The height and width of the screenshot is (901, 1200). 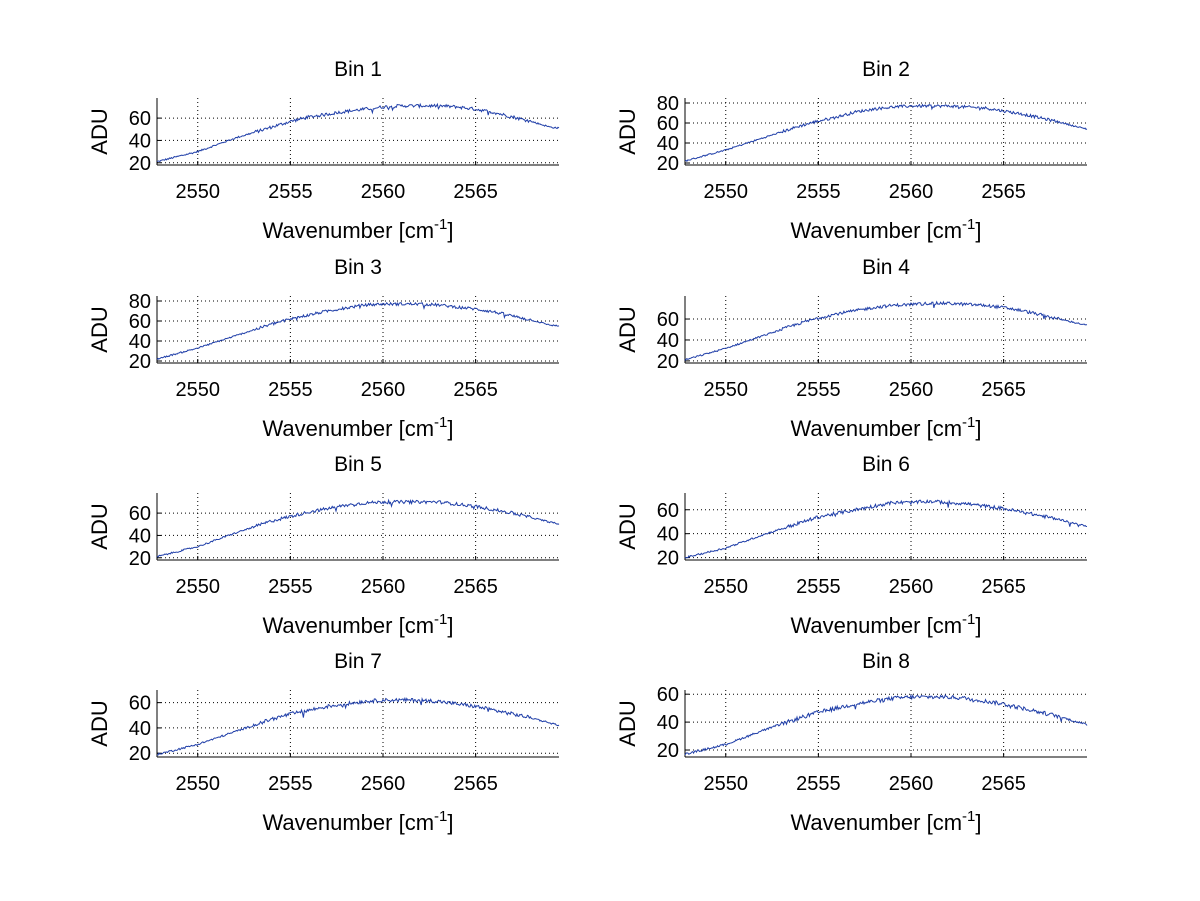 I want to click on subplot-title: Bin 6, so click(x=886, y=464).